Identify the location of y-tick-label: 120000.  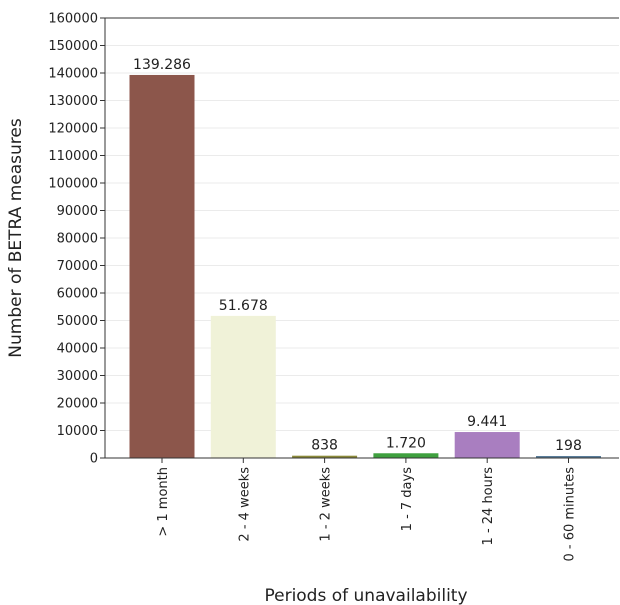
(73, 129).